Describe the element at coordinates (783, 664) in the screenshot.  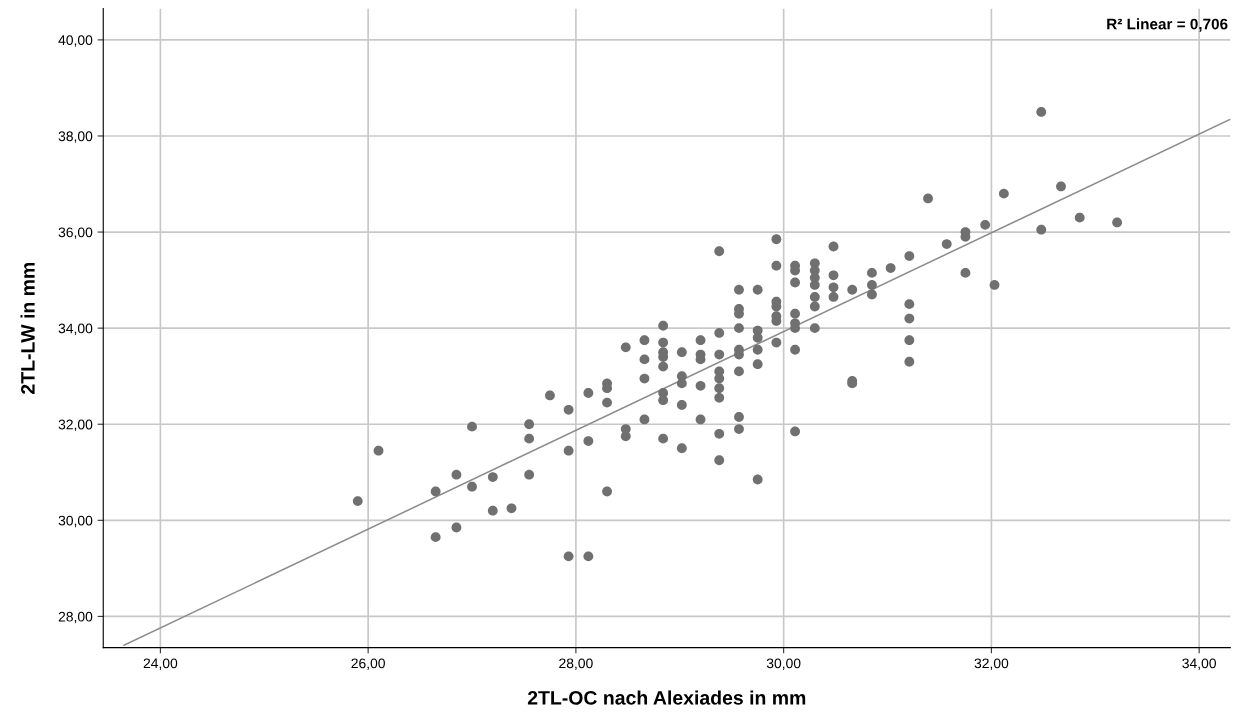
I see `x-tick-label: 30,00` at that location.